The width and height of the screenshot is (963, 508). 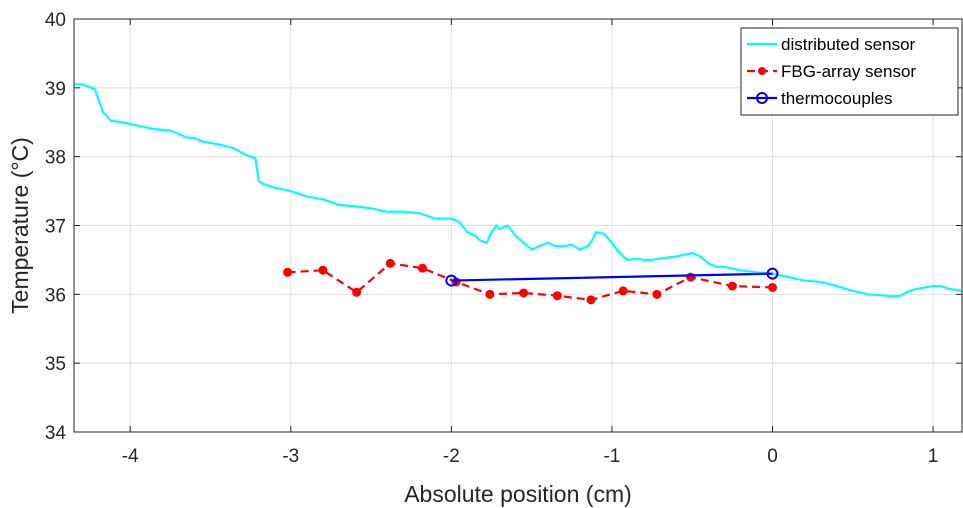 I want to click on x-tick-label: -2, so click(x=451, y=456).